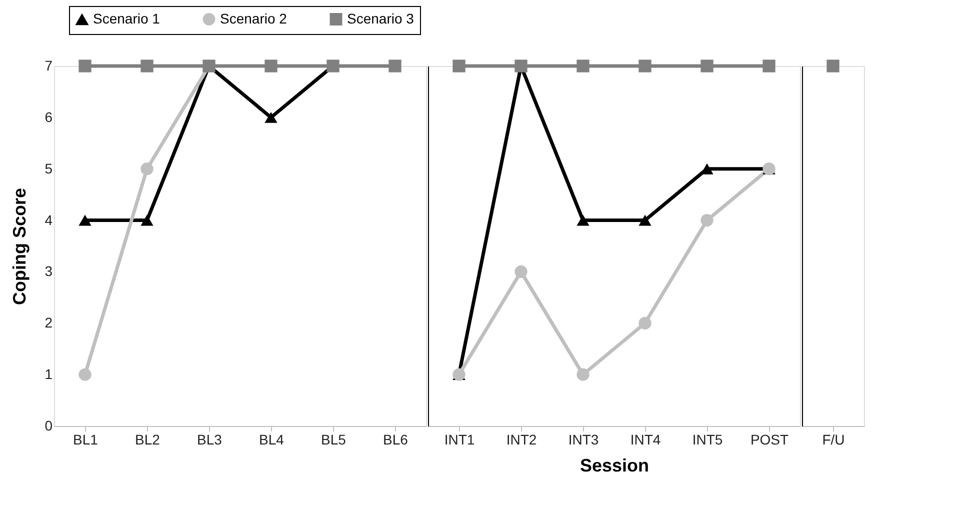 The image size is (962, 531). Describe the element at coordinates (254, 18) in the screenshot. I see `legend-label: Scenario 2` at that location.